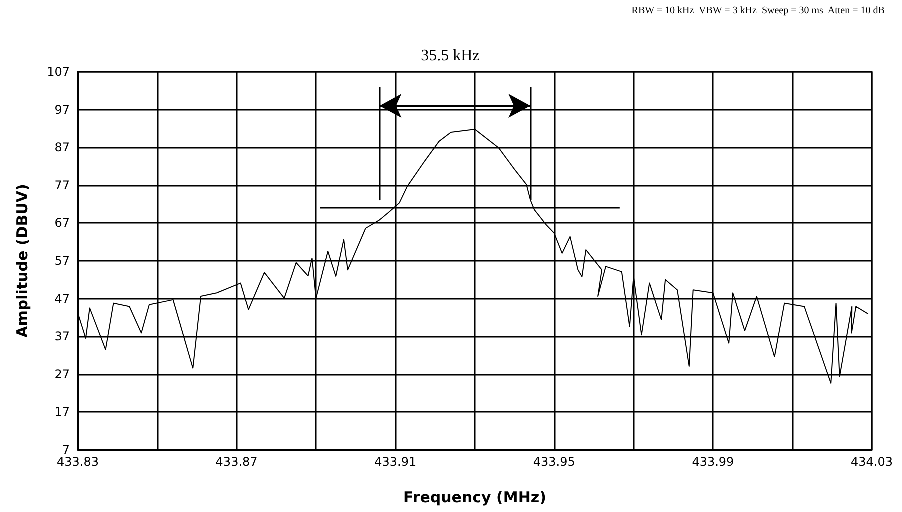 This screenshot has height=512, width=902. Describe the element at coordinates (759, 11) in the screenshot. I see `text: RBW = 10 kHz VBW = 3 kHz Sweep = 30 ms Atten = 10 dB` at that location.